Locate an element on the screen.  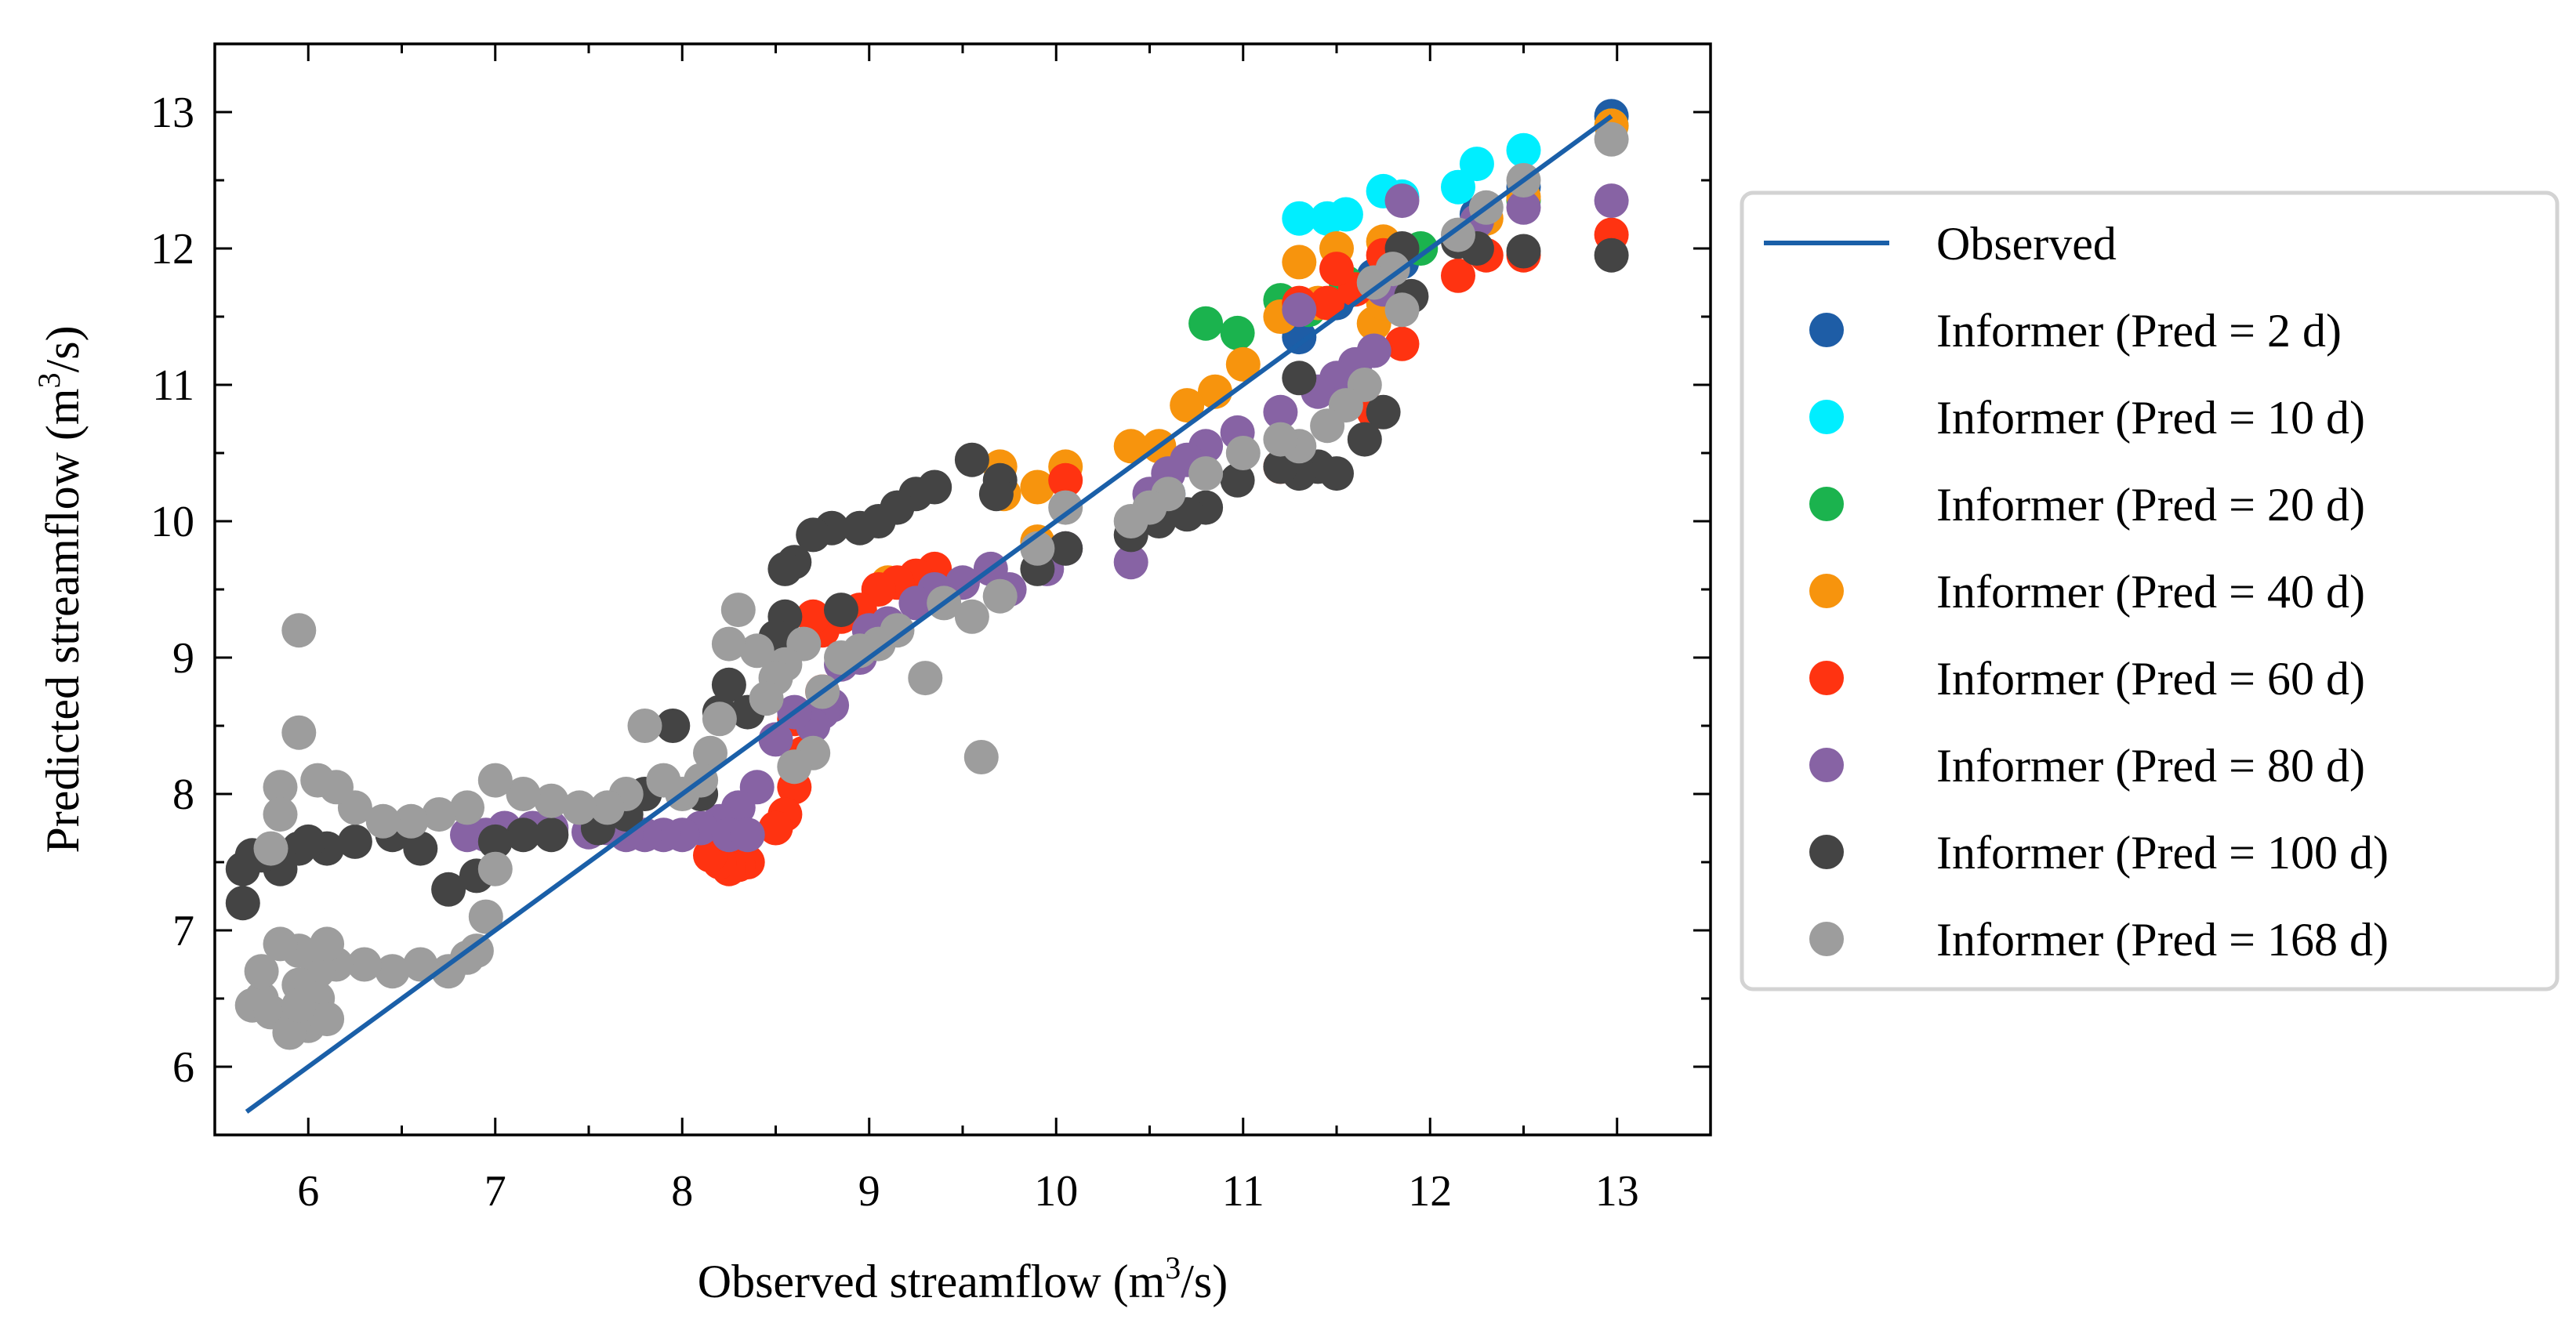
x-tick-label: 6 is located at coordinates (308, 1191).